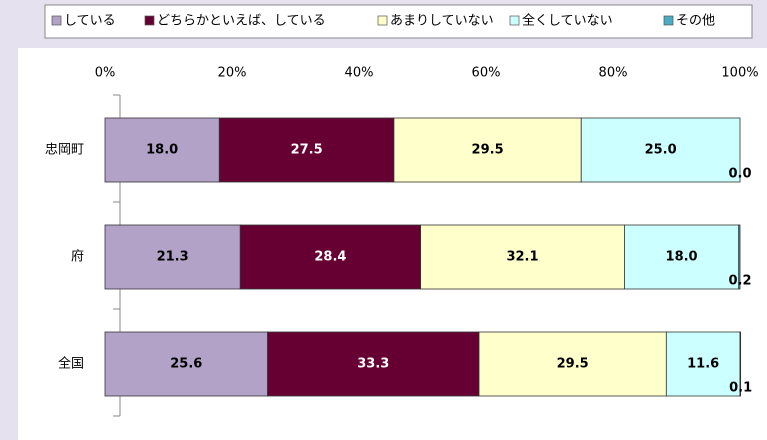 The image size is (767, 440). Describe the element at coordinates (703, 364) in the screenshot. I see `data-label: 11.6` at that location.